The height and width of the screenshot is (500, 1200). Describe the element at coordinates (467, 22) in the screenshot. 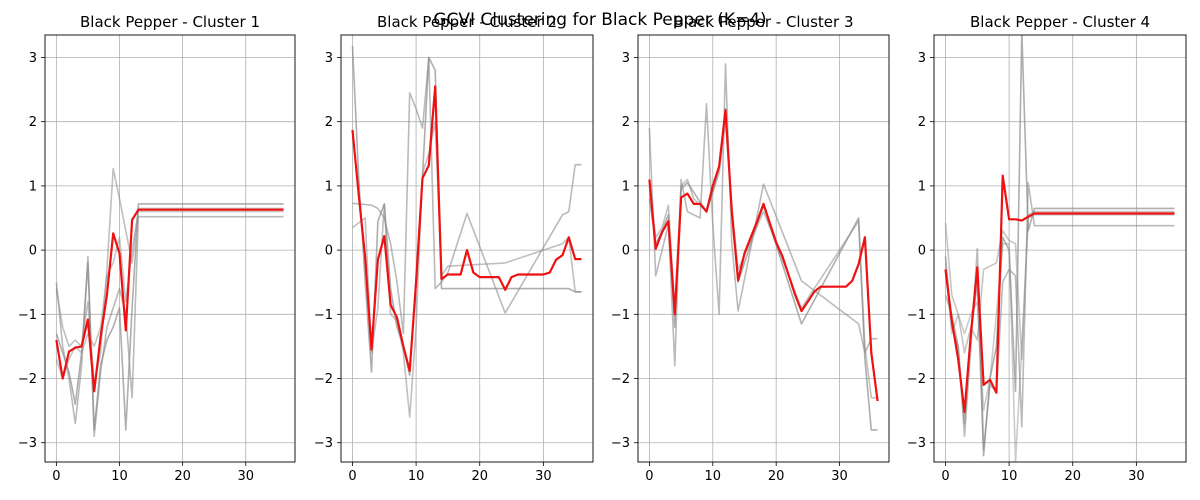

I see `panel-title: Black Pepper - Cluster 2` at that location.